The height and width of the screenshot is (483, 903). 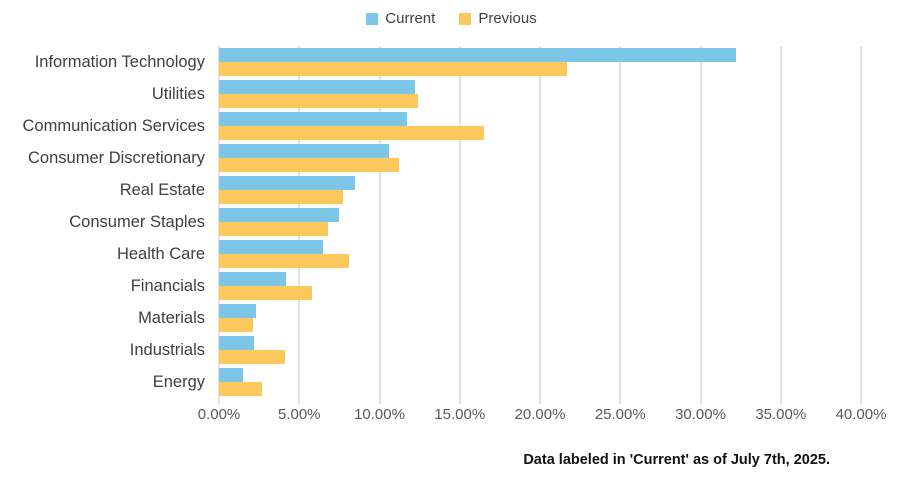 I want to click on legend-label: Previous, so click(x=507, y=18).